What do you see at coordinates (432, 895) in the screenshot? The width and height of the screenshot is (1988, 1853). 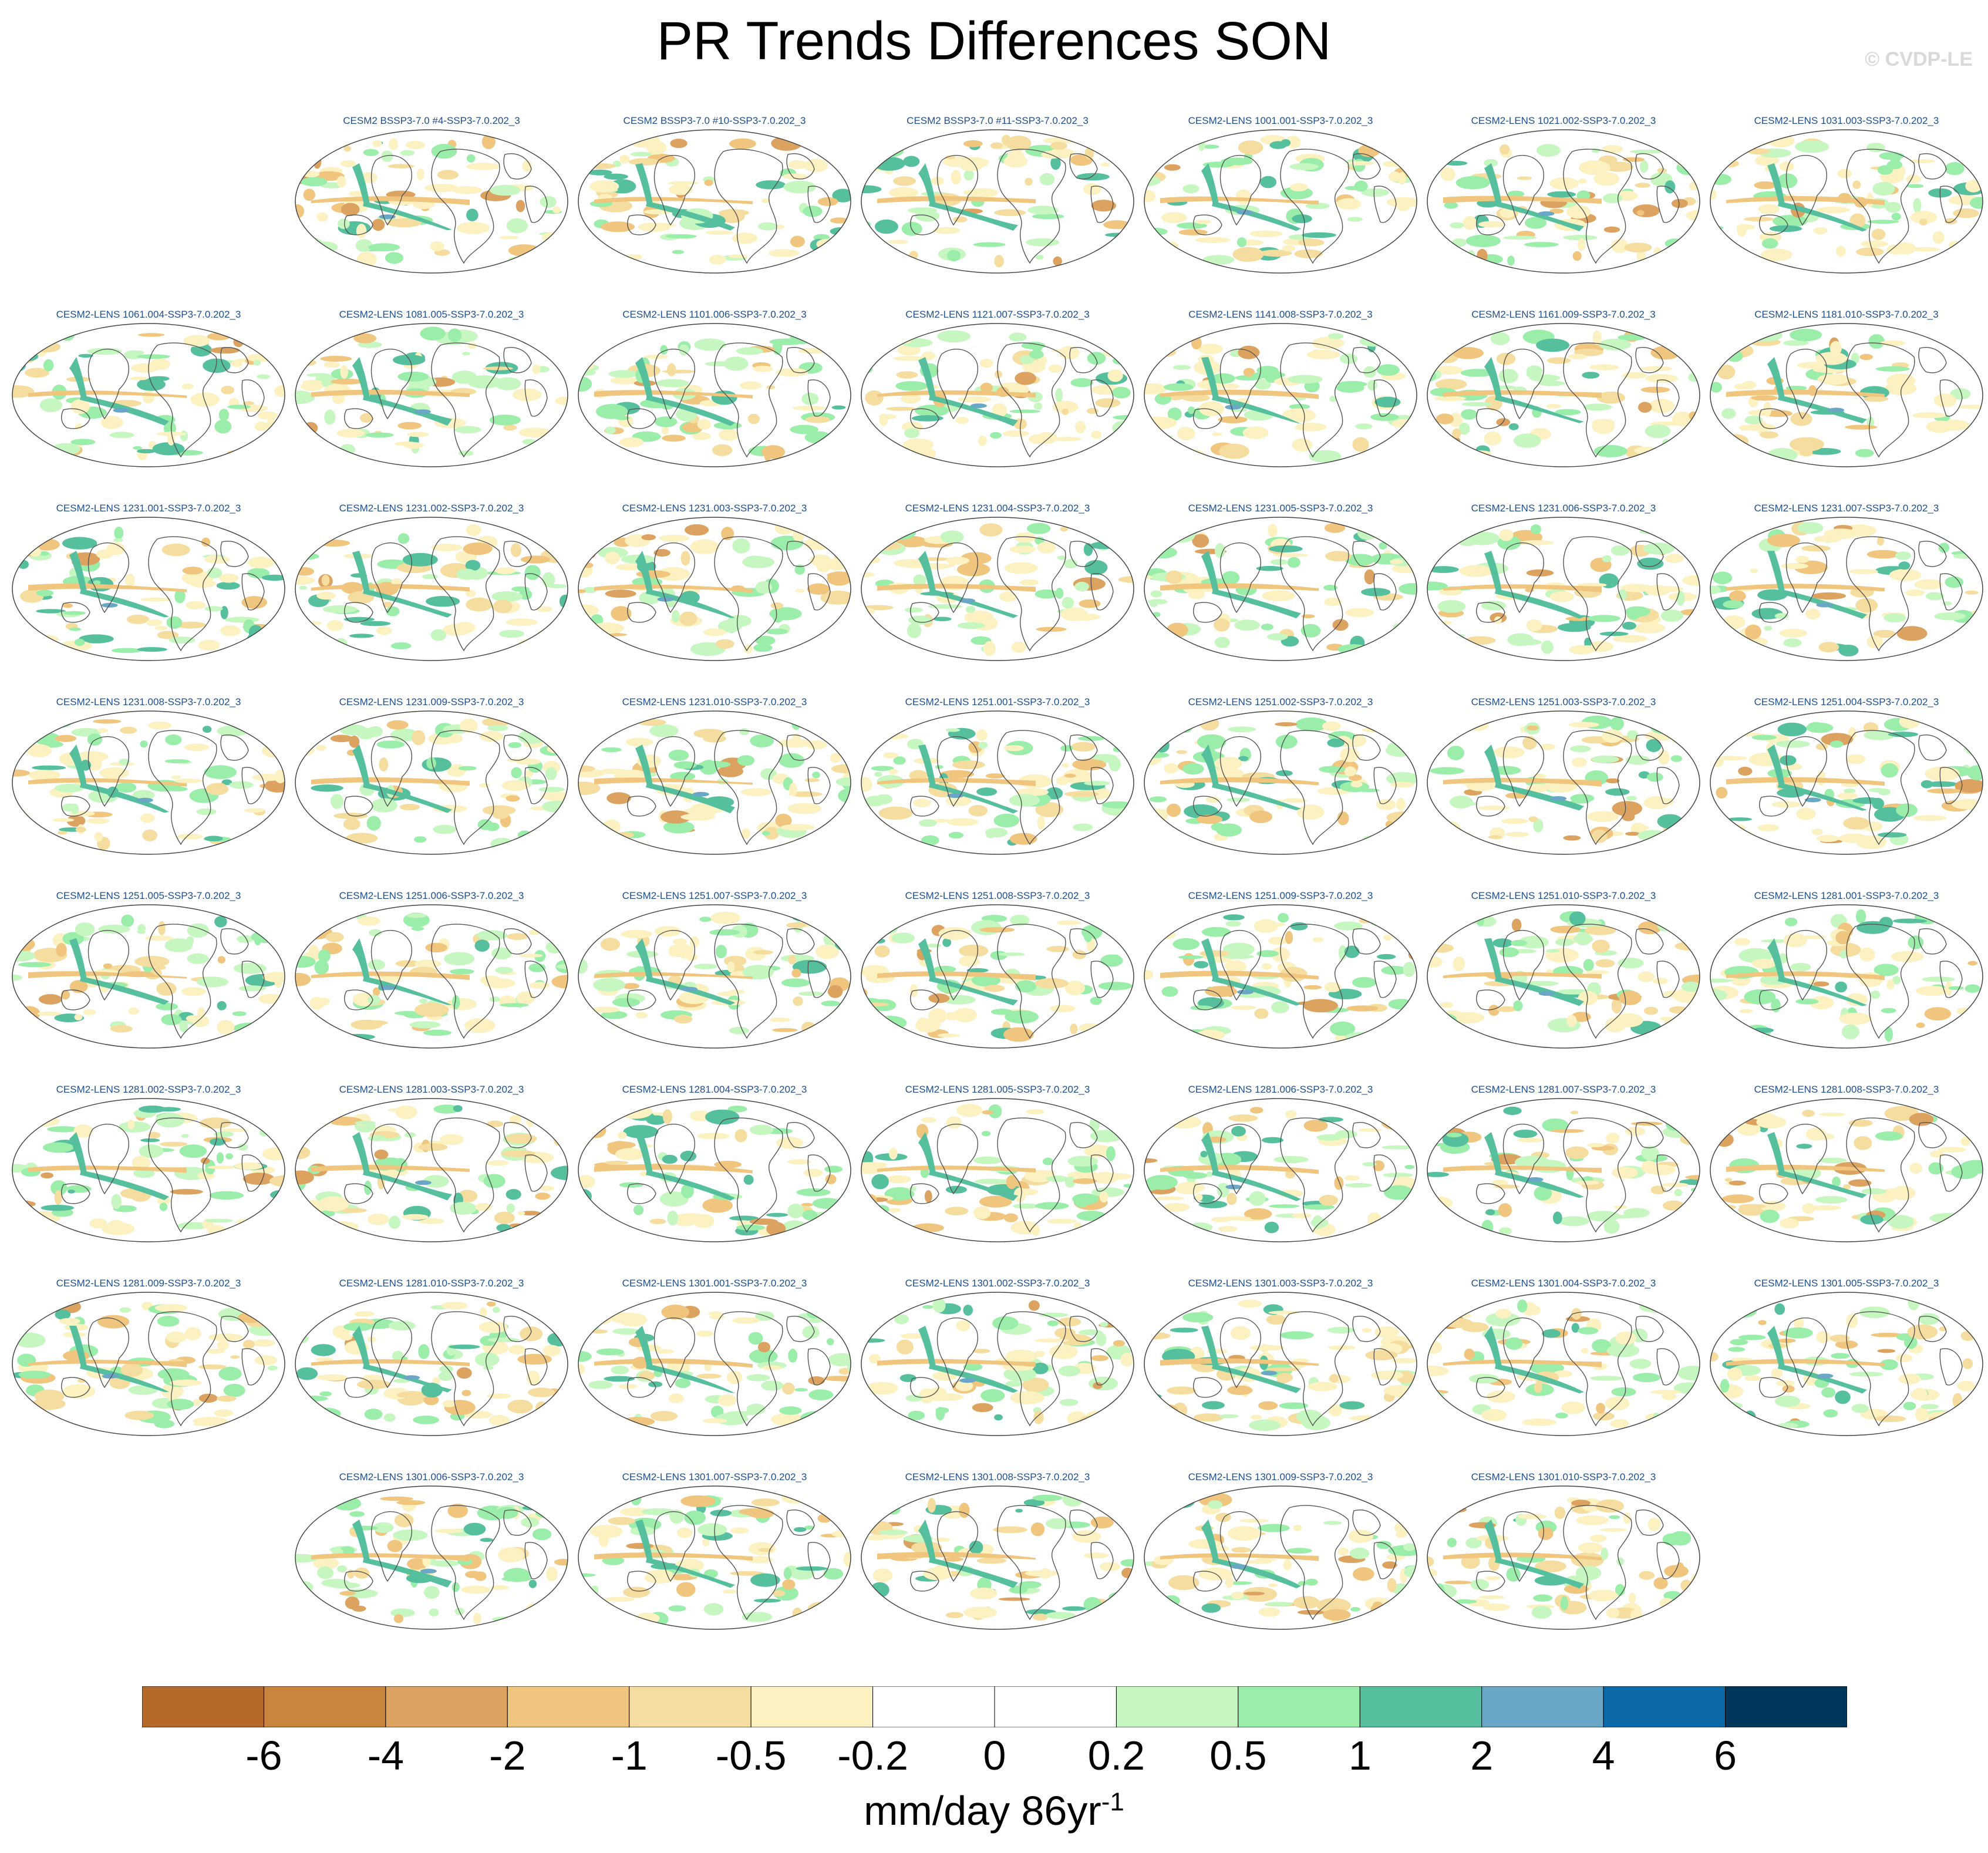 I see `panel-label: CESM2-LENS 1251.006-SSP3-7.0.202_3` at bounding box center [432, 895].